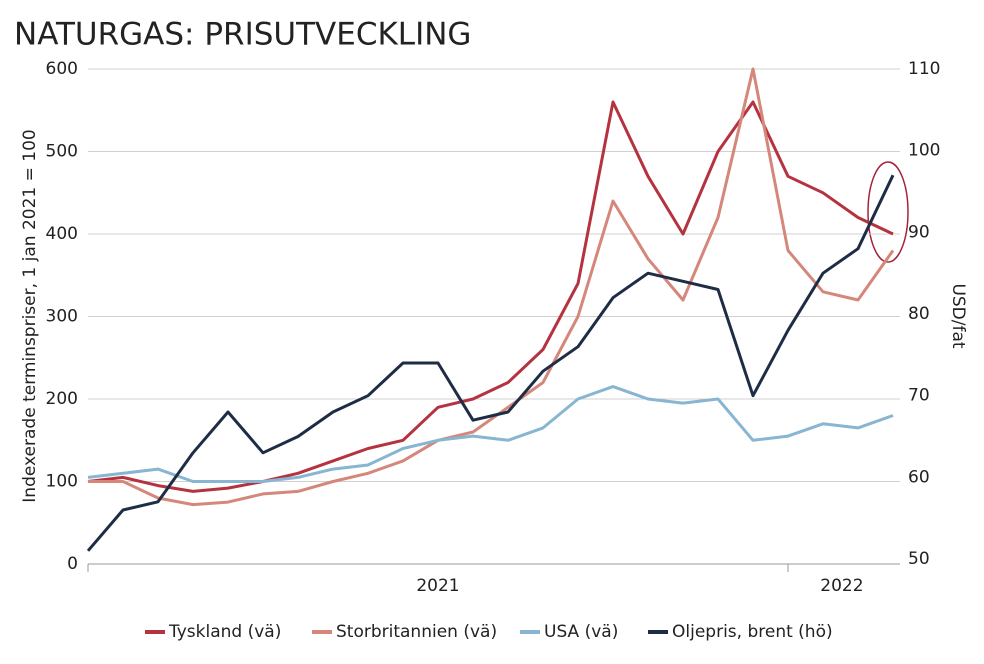  What do you see at coordinates (888, 212) in the screenshot?
I see `highlight-ellipse` at bounding box center [888, 212].